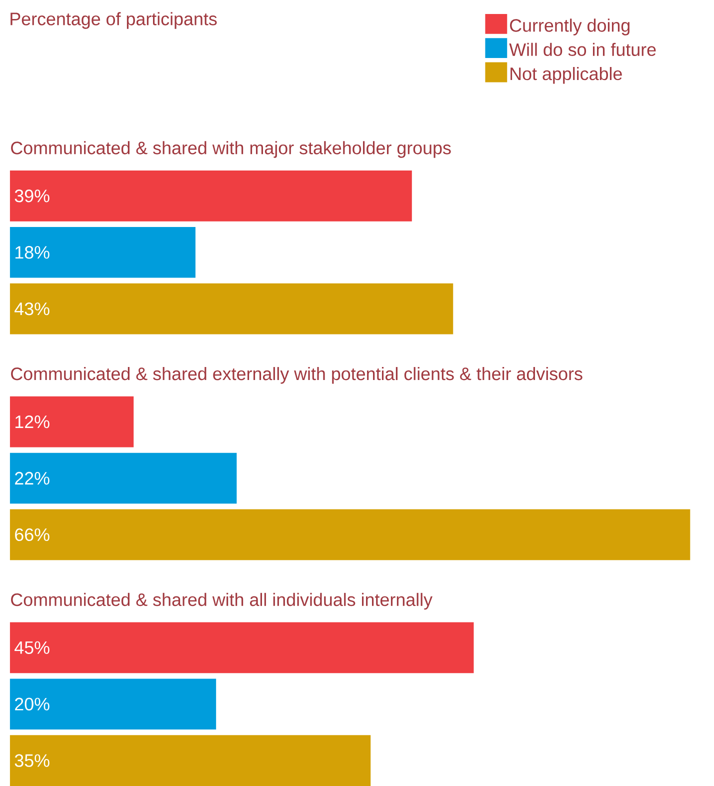  What do you see at coordinates (570, 27) in the screenshot?
I see `legend-label: Currently doing` at bounding box center [570, 27].